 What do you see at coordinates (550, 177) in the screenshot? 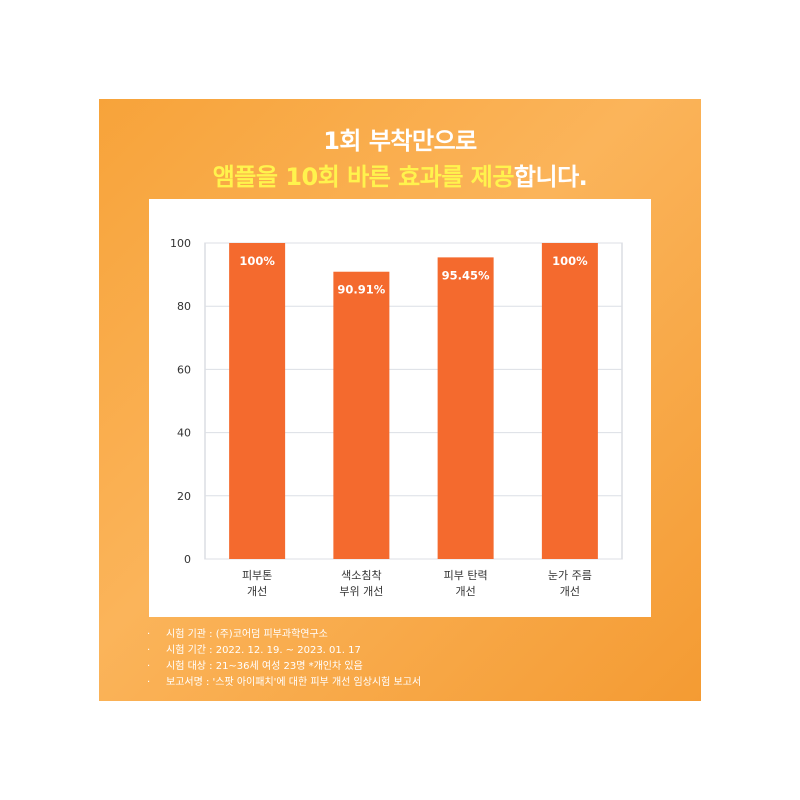
I see `headline-rest: 합니다.` at bounding box center [550, 177].